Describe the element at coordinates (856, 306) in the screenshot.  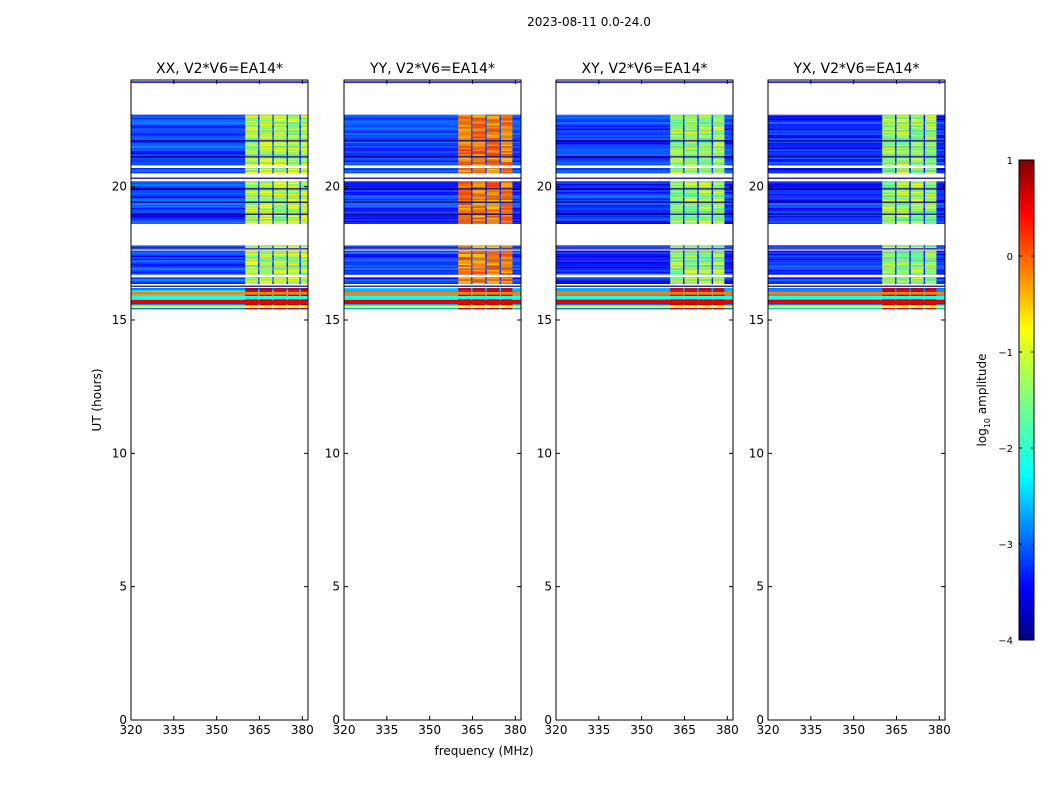
I see `heatmap-hot-row` at that location.